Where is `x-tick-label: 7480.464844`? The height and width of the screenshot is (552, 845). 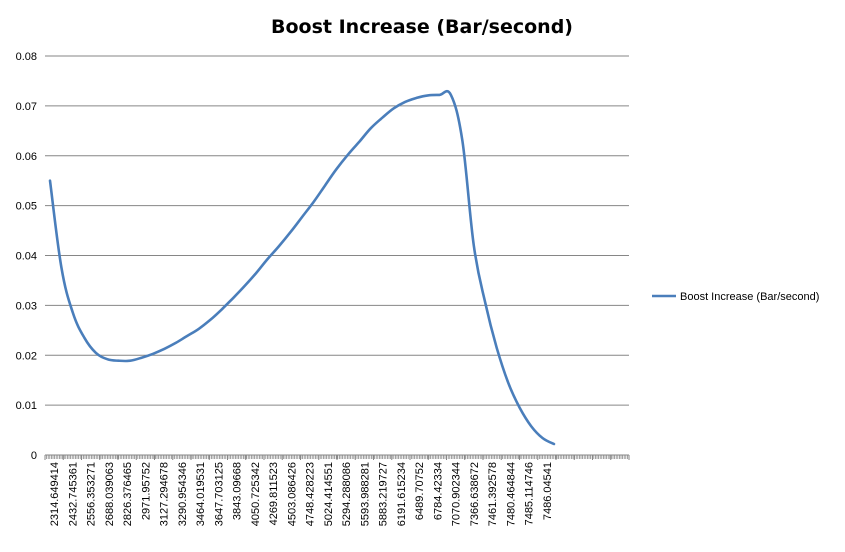
x-tick-label: 7480.464844 is located at coordinates (511, 494).